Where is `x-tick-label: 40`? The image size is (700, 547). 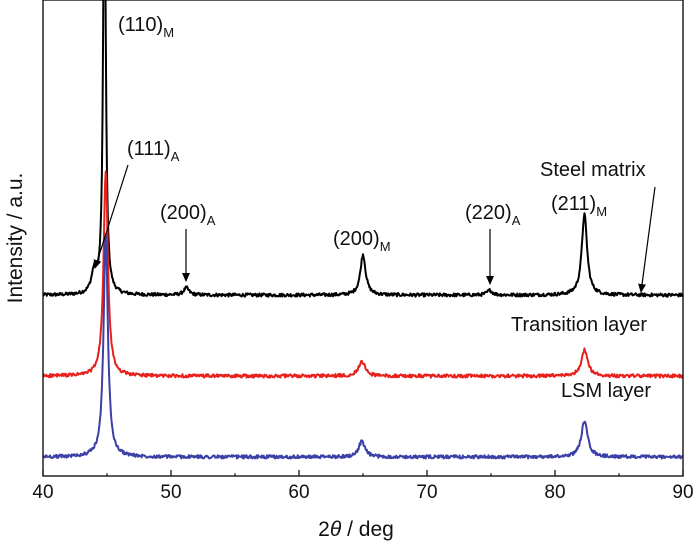
x-tick-label: 40 is located at coordinates (42, 492).